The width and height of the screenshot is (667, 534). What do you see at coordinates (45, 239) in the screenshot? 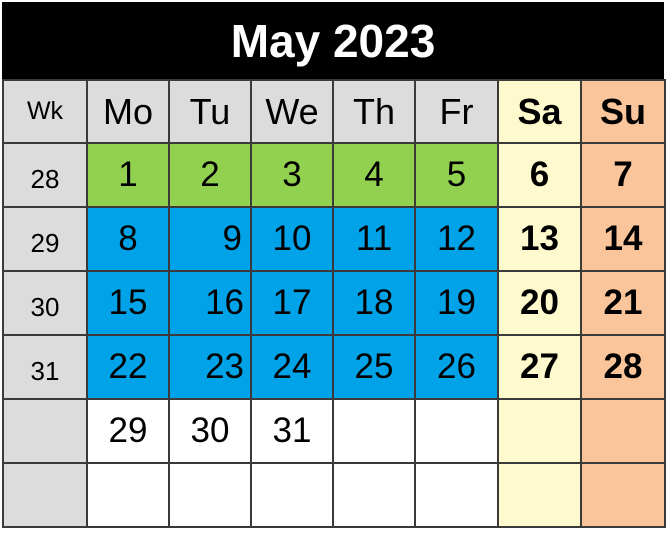
I see `week-number: 29` at bounding box center [45, 239].